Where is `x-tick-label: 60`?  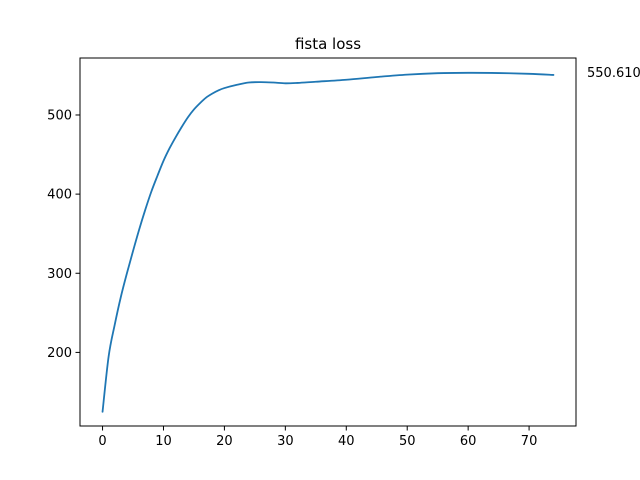 x-tick-label: 60 is located at coordinates (468, 441).